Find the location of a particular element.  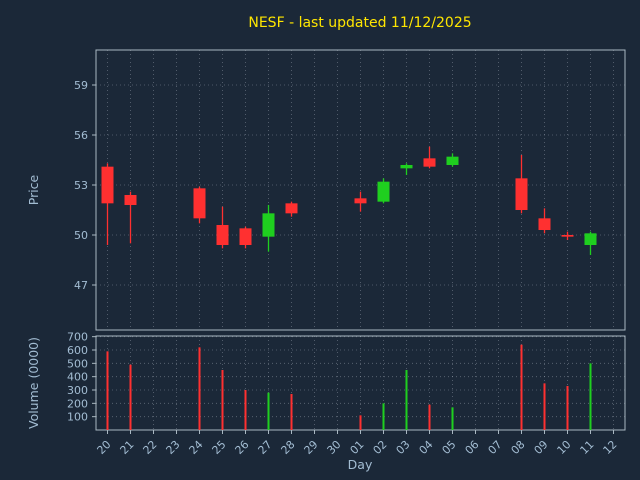

chart-title: NESF - last updated 11/12/2025 is located at coordinates (359, 23).